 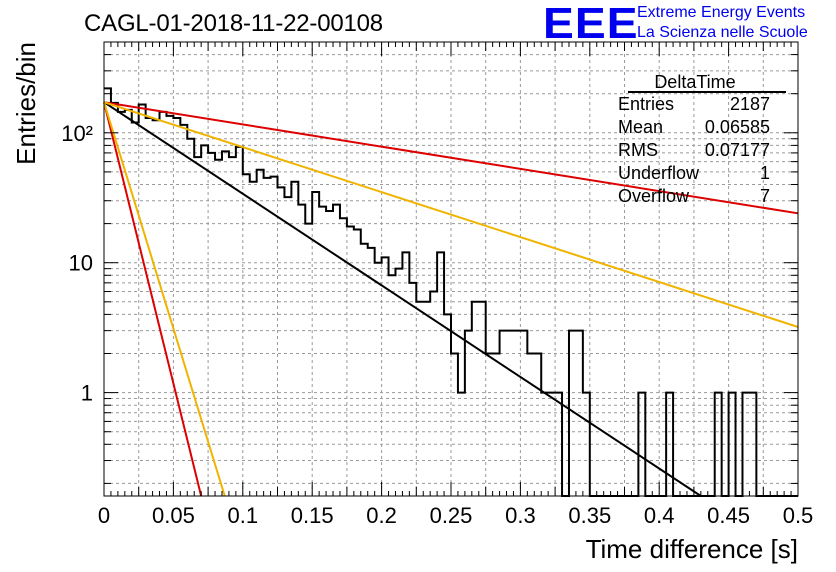 What do you see at coordinates (737, 127) in the screenshot?
I see `stats-value: 0.06585` at bounding box center [737, 127].